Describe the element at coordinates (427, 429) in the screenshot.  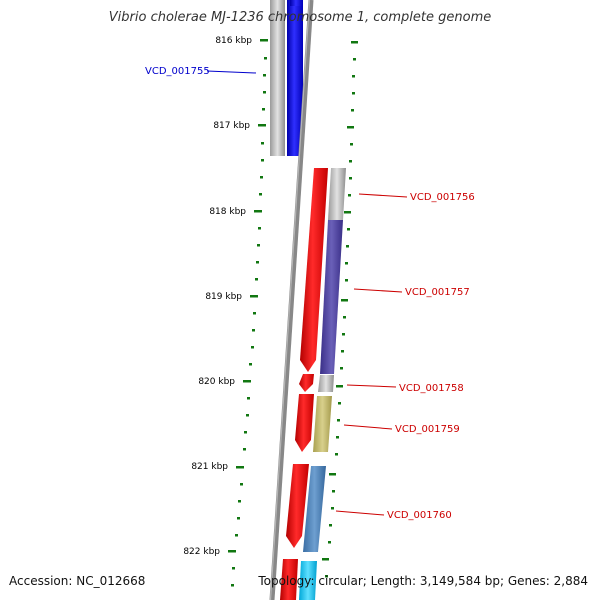
I see `gene-label-vcd-001759: VCD_001759` at that location.